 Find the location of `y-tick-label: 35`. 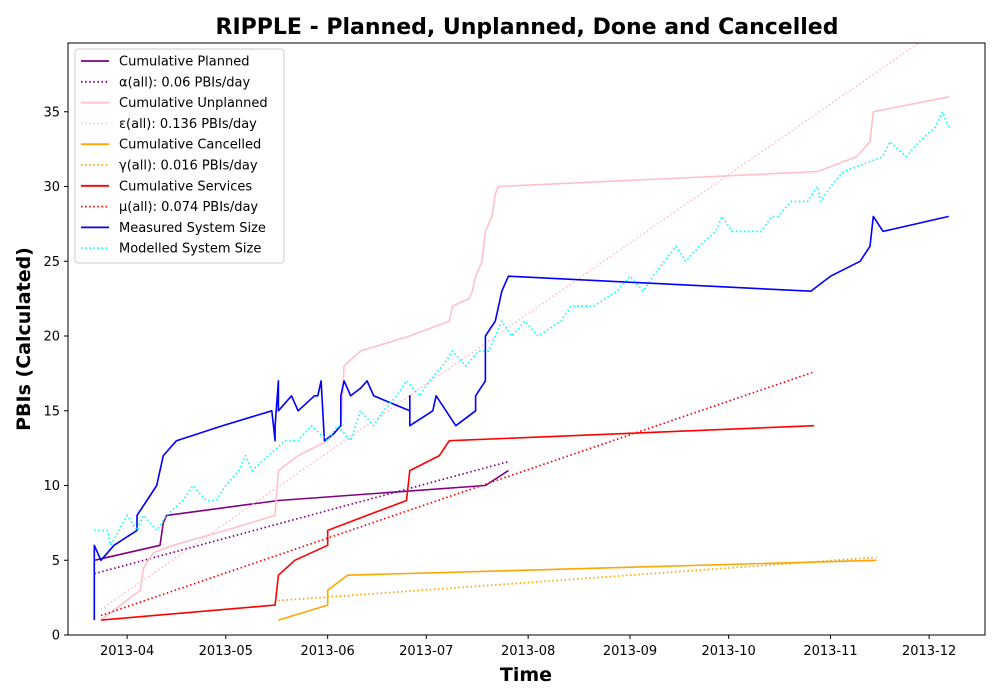

y-tick-label: 35 is located at coordinates (51, 112).